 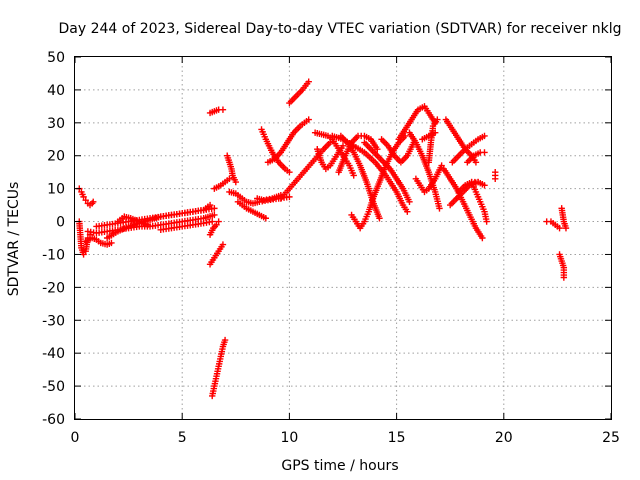 I want to click on y-tick-label: -60, so click(x=53, y=420).